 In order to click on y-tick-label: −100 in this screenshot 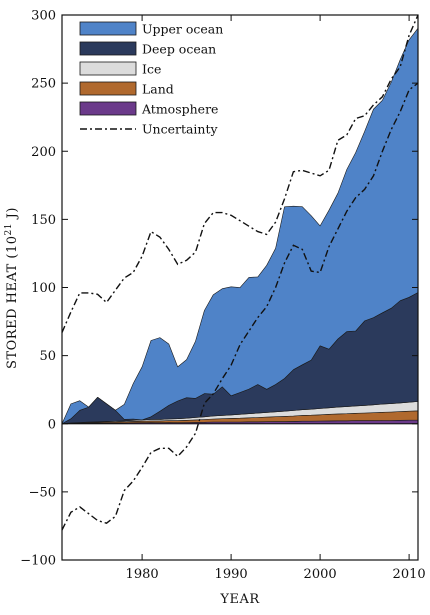, I will do `click(38, 561)`.